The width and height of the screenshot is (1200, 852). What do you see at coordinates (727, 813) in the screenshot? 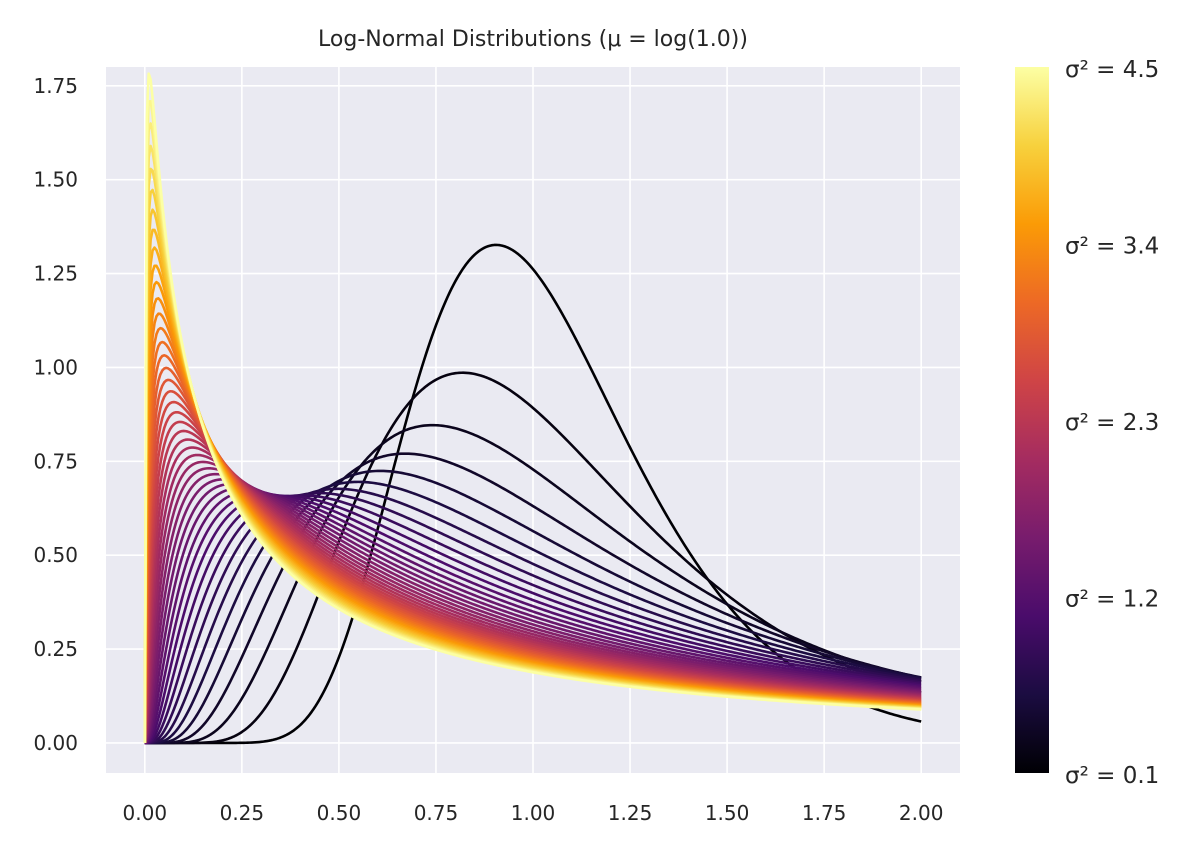
I see `x-tick-label: 1.50` at bounding box center [727, 813].